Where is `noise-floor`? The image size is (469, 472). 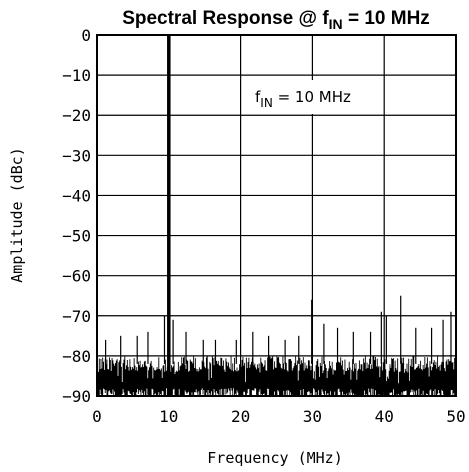
noise-floor is located at coordinates (277, 376).